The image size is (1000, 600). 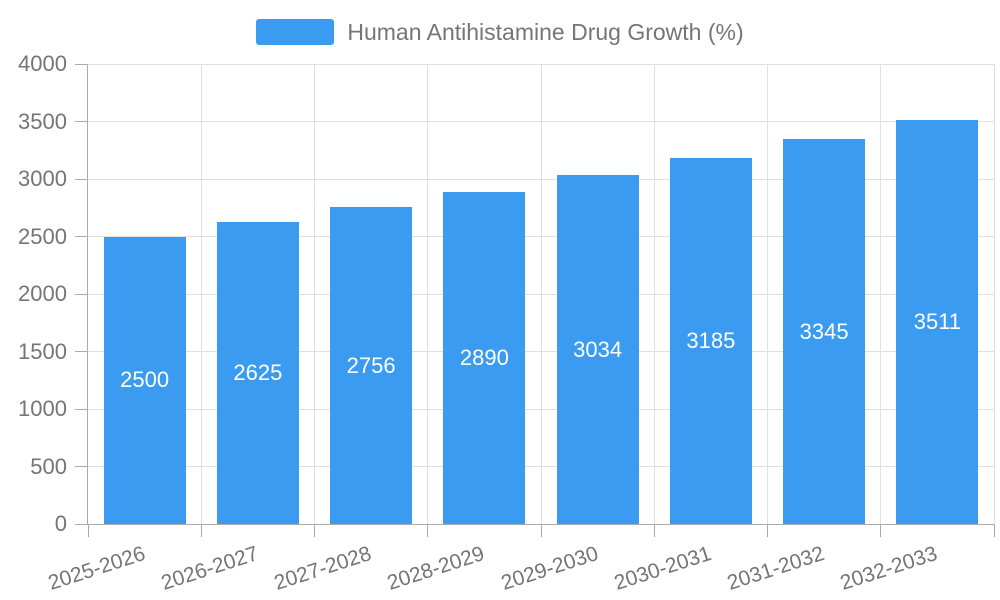 I want to click on bar-value-label: 3185, so click(x=711, y=340).